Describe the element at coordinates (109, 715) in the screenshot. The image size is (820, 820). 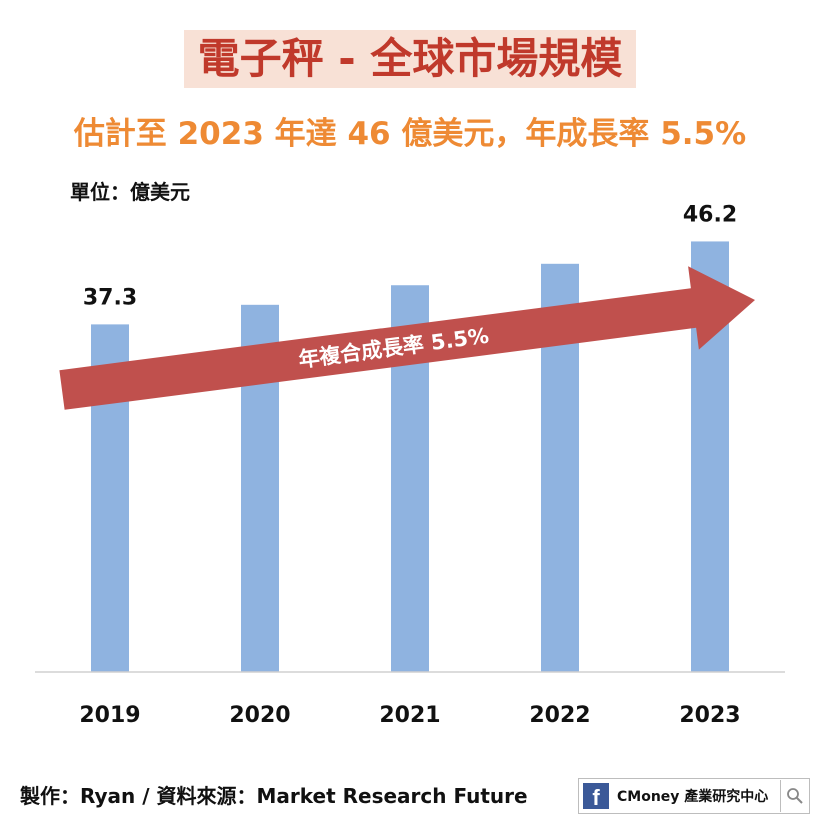
I see `x-tick-label: 2019` at that location.